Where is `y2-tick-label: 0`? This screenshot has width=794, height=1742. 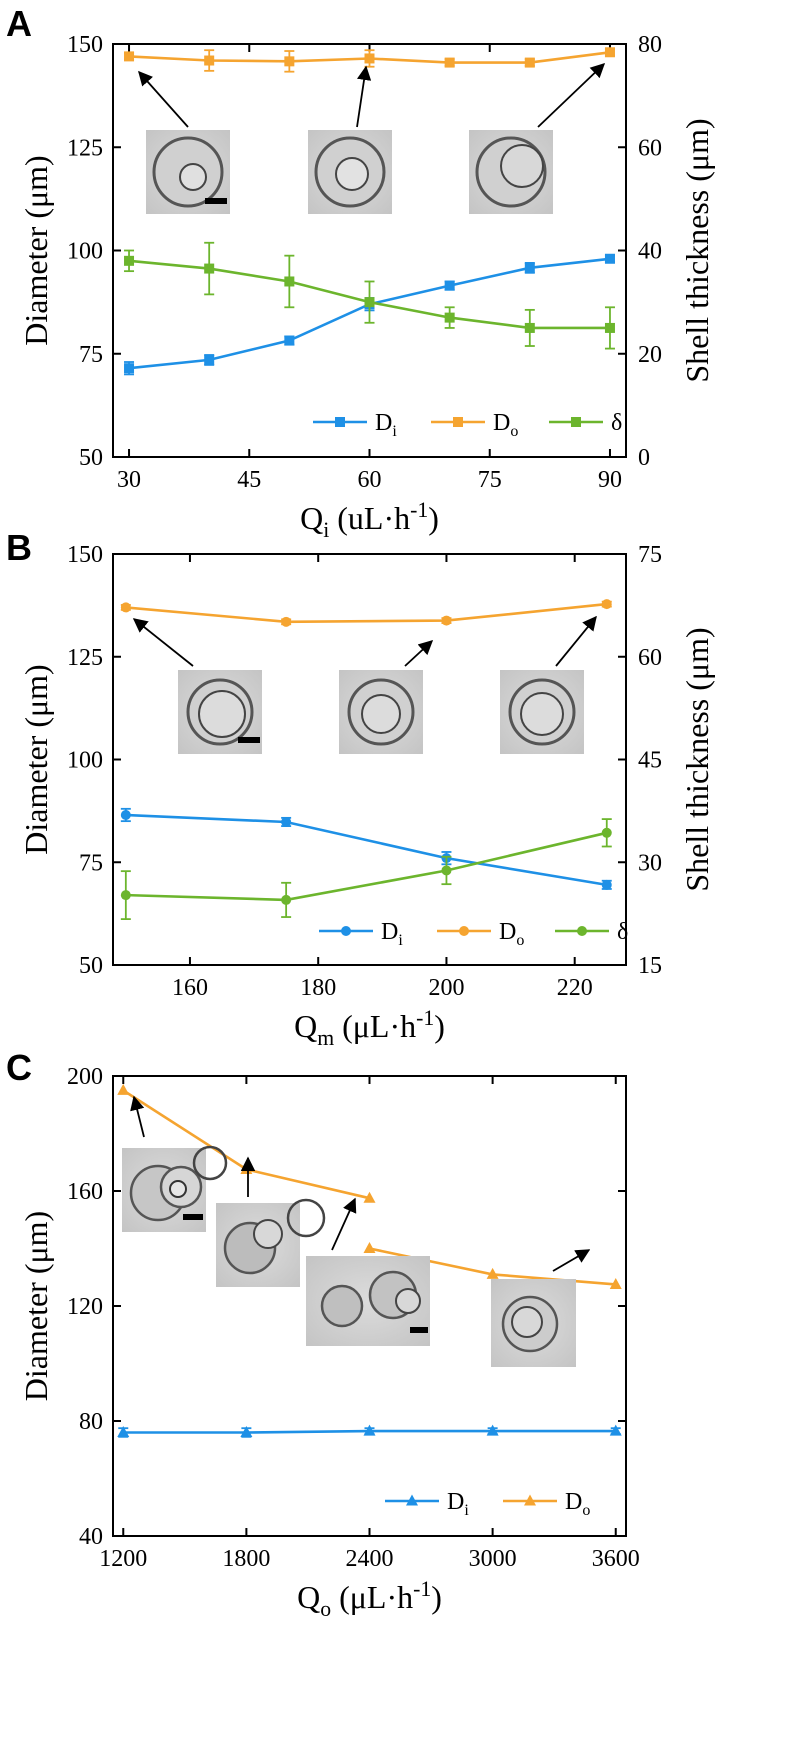
y2-tick-label: 0 is located at coordinates (644, 458).